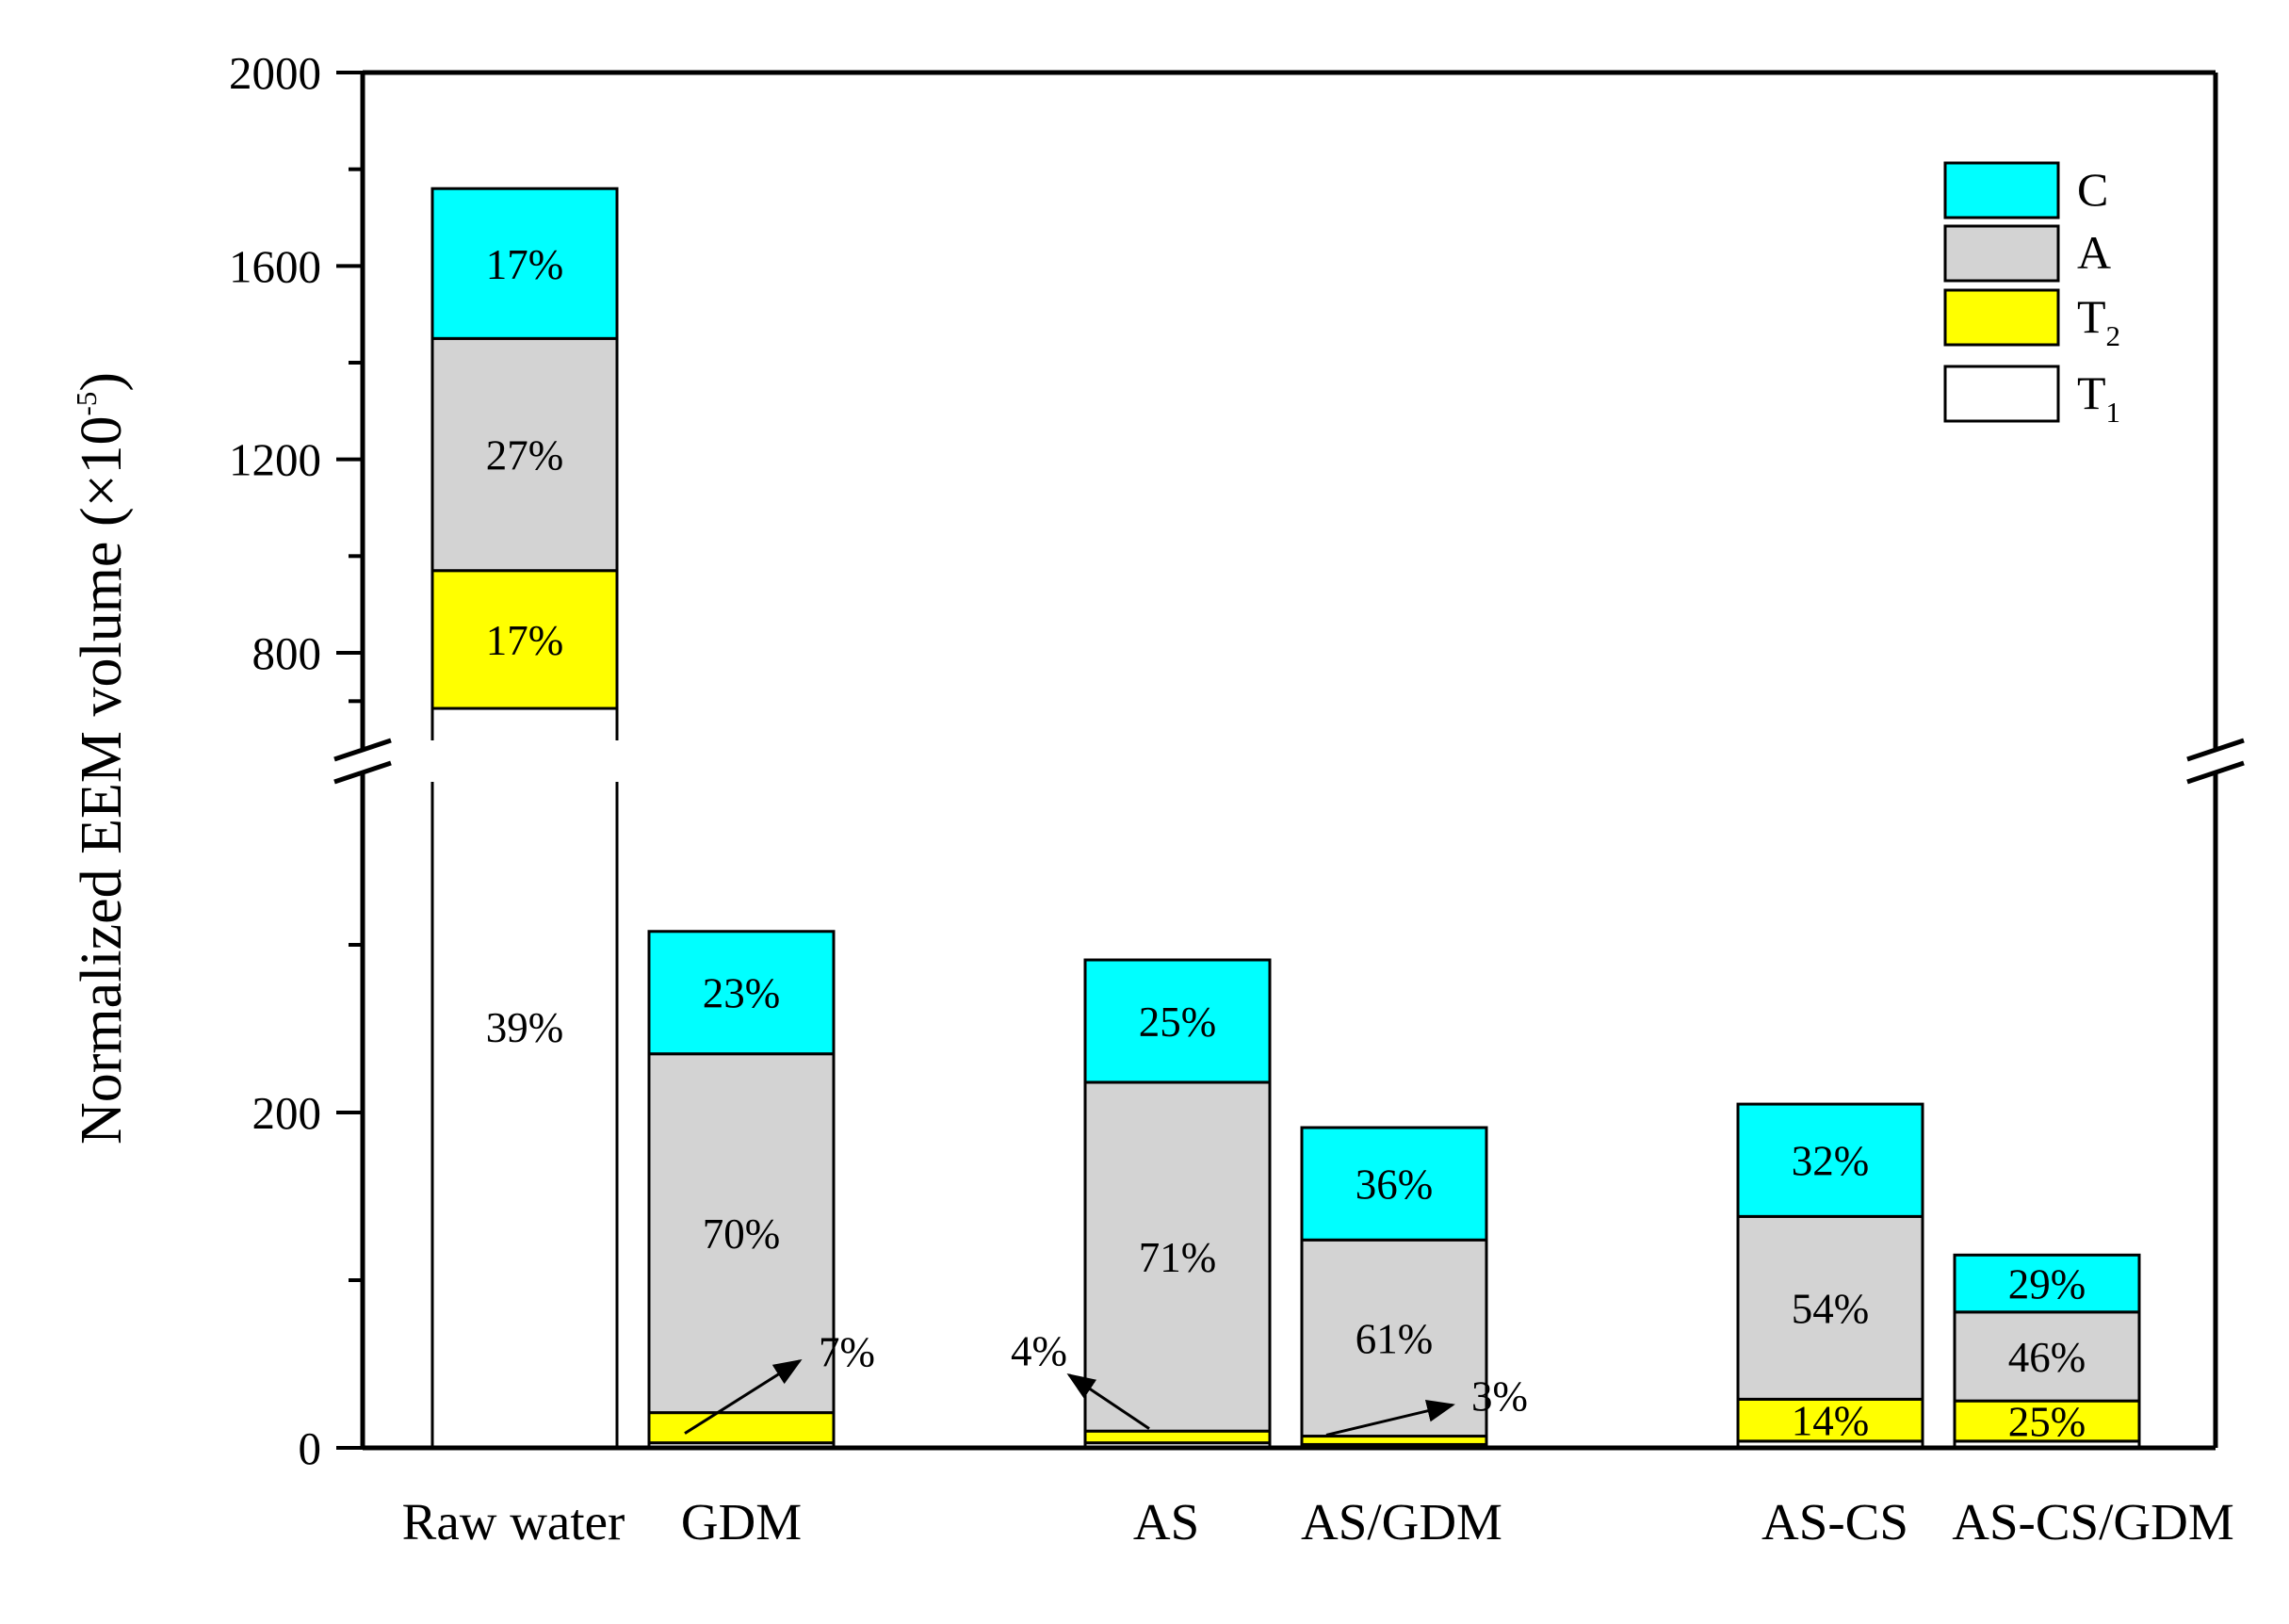 The image size is (2289, 1624). What do you see at coordinates (275, 460) in the screenshot?
I see `y-tick-label-1200: 1200` at bounding box center [275, 460].